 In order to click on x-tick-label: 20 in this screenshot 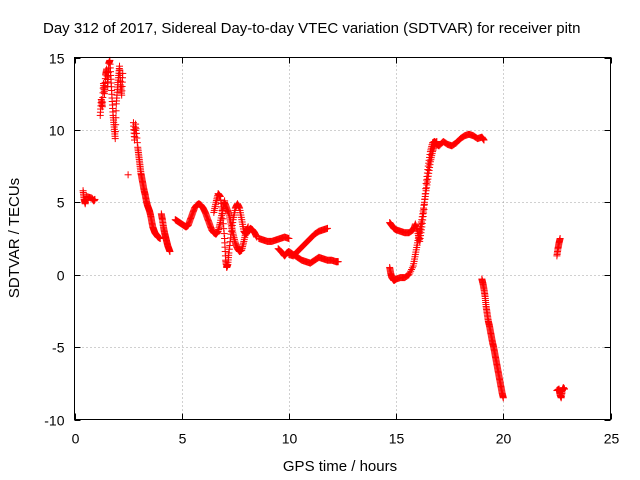, I will do `click(504, 439)`.